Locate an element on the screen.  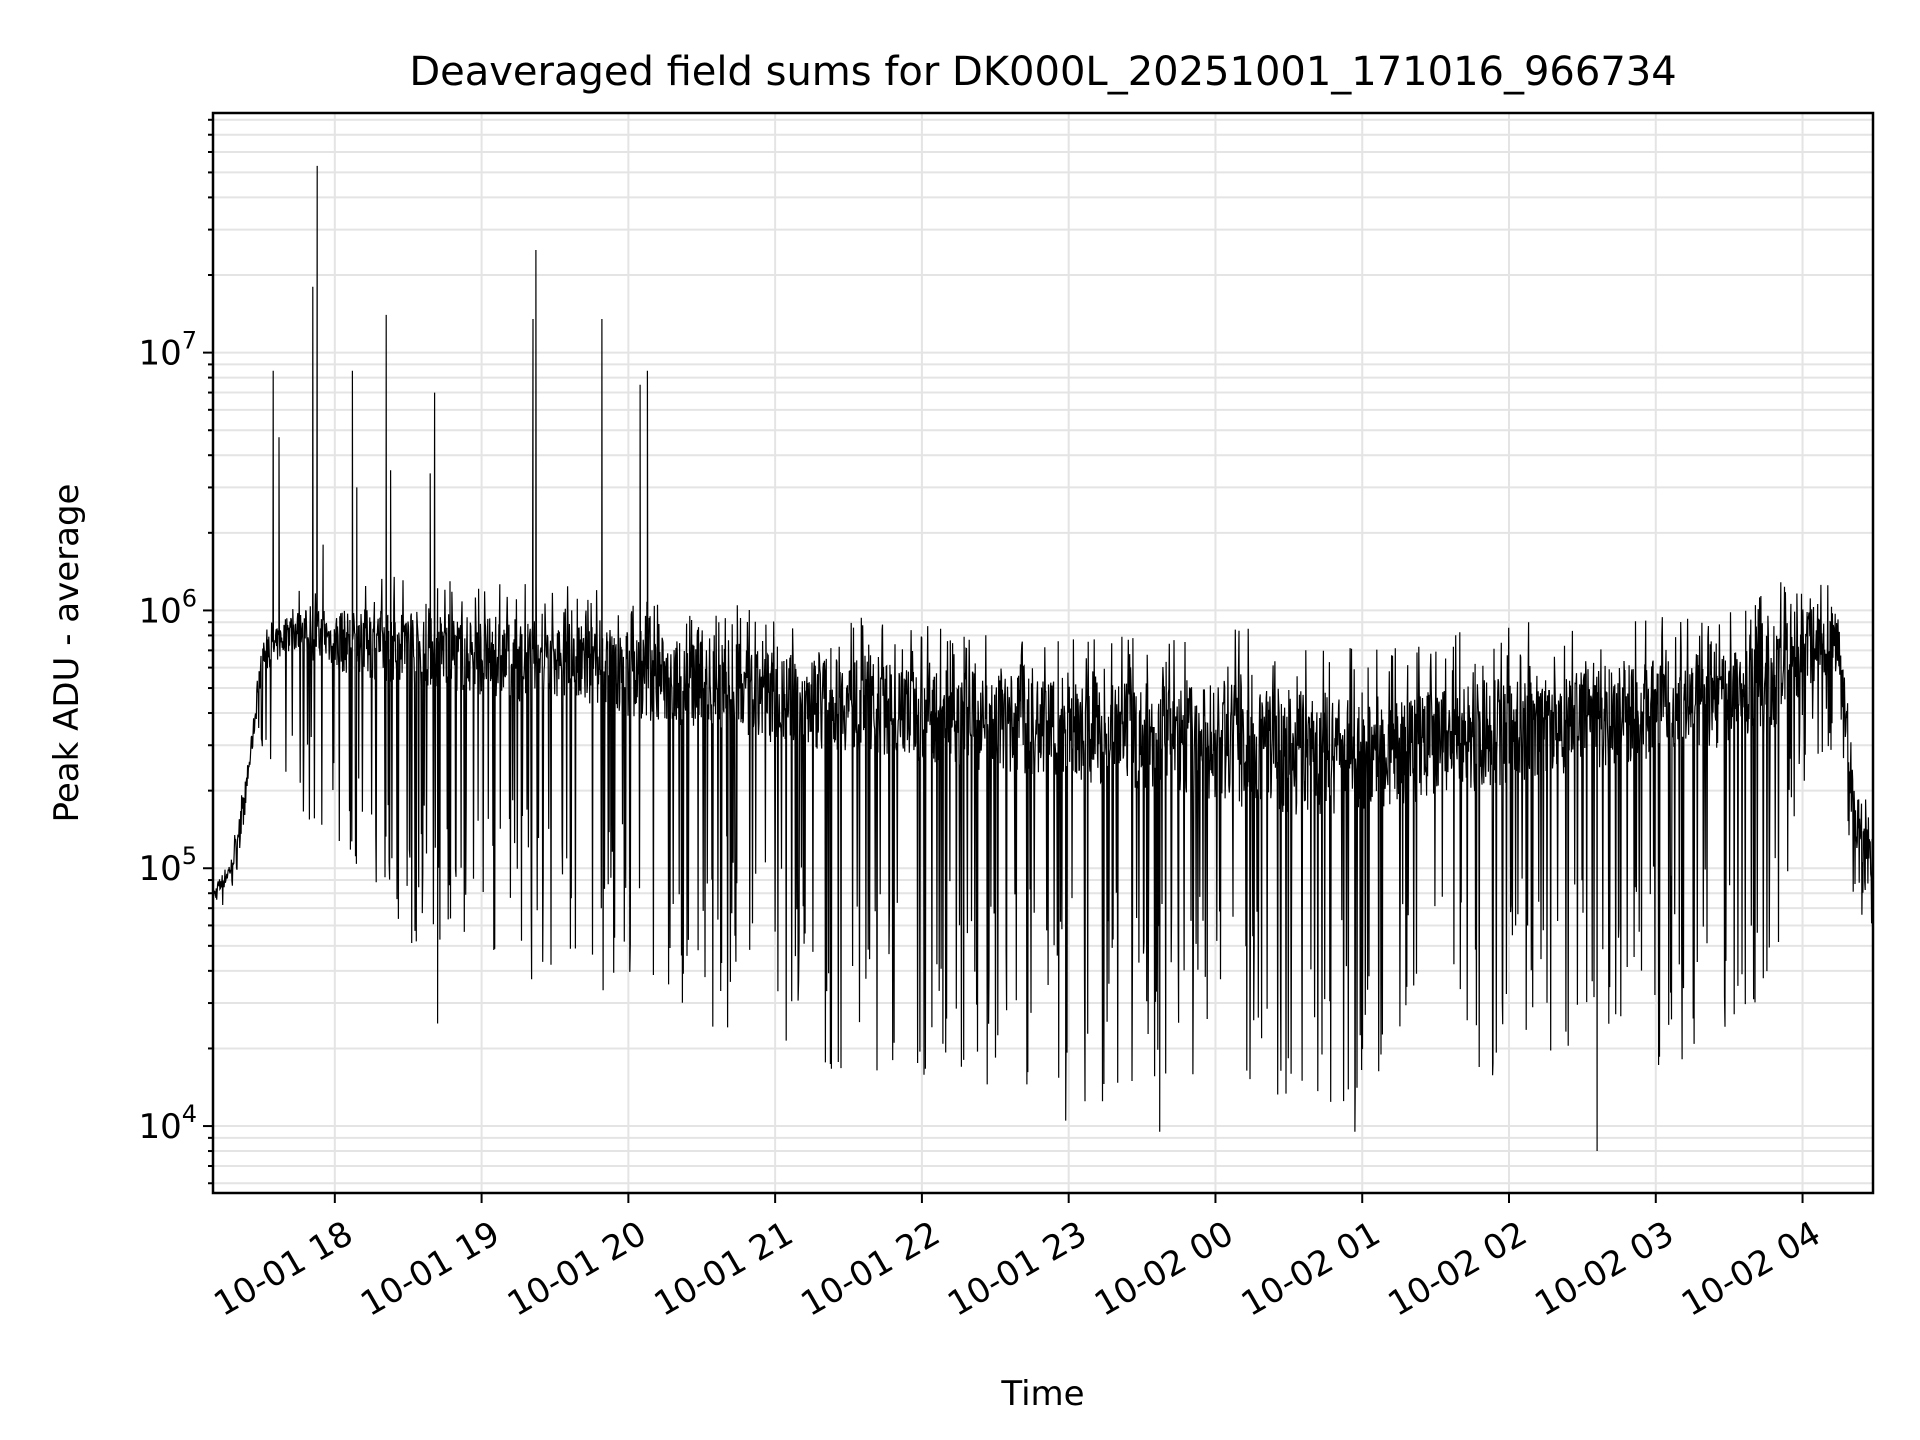
y-tick-exponent: 4 is located at coordinates (189, 1114).